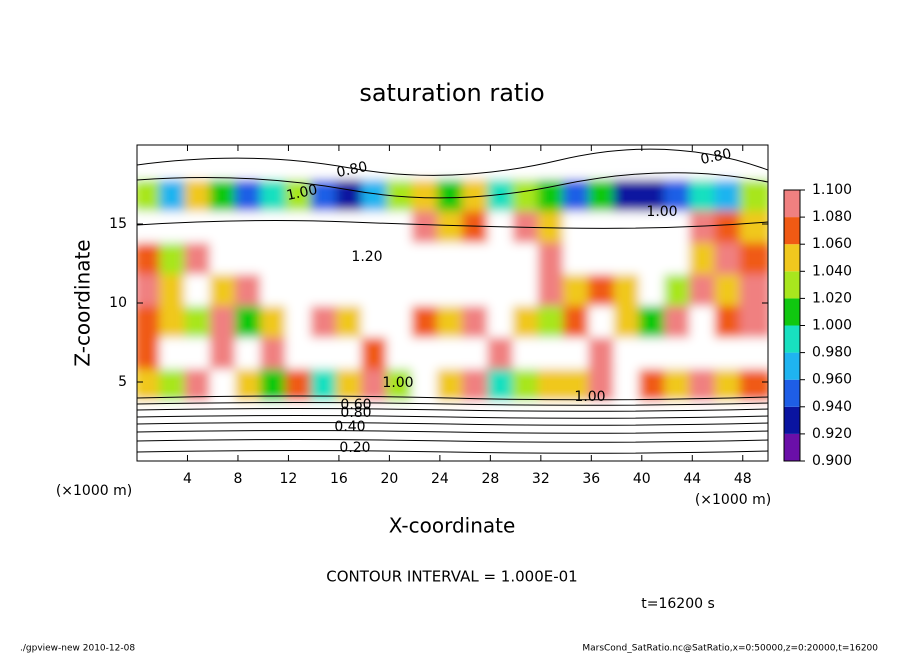 The image size is (904, 654). Describe the element at coordinates (832, 217) in the screenshot. I see `colorbar-tick-label: 1.080` at that location.